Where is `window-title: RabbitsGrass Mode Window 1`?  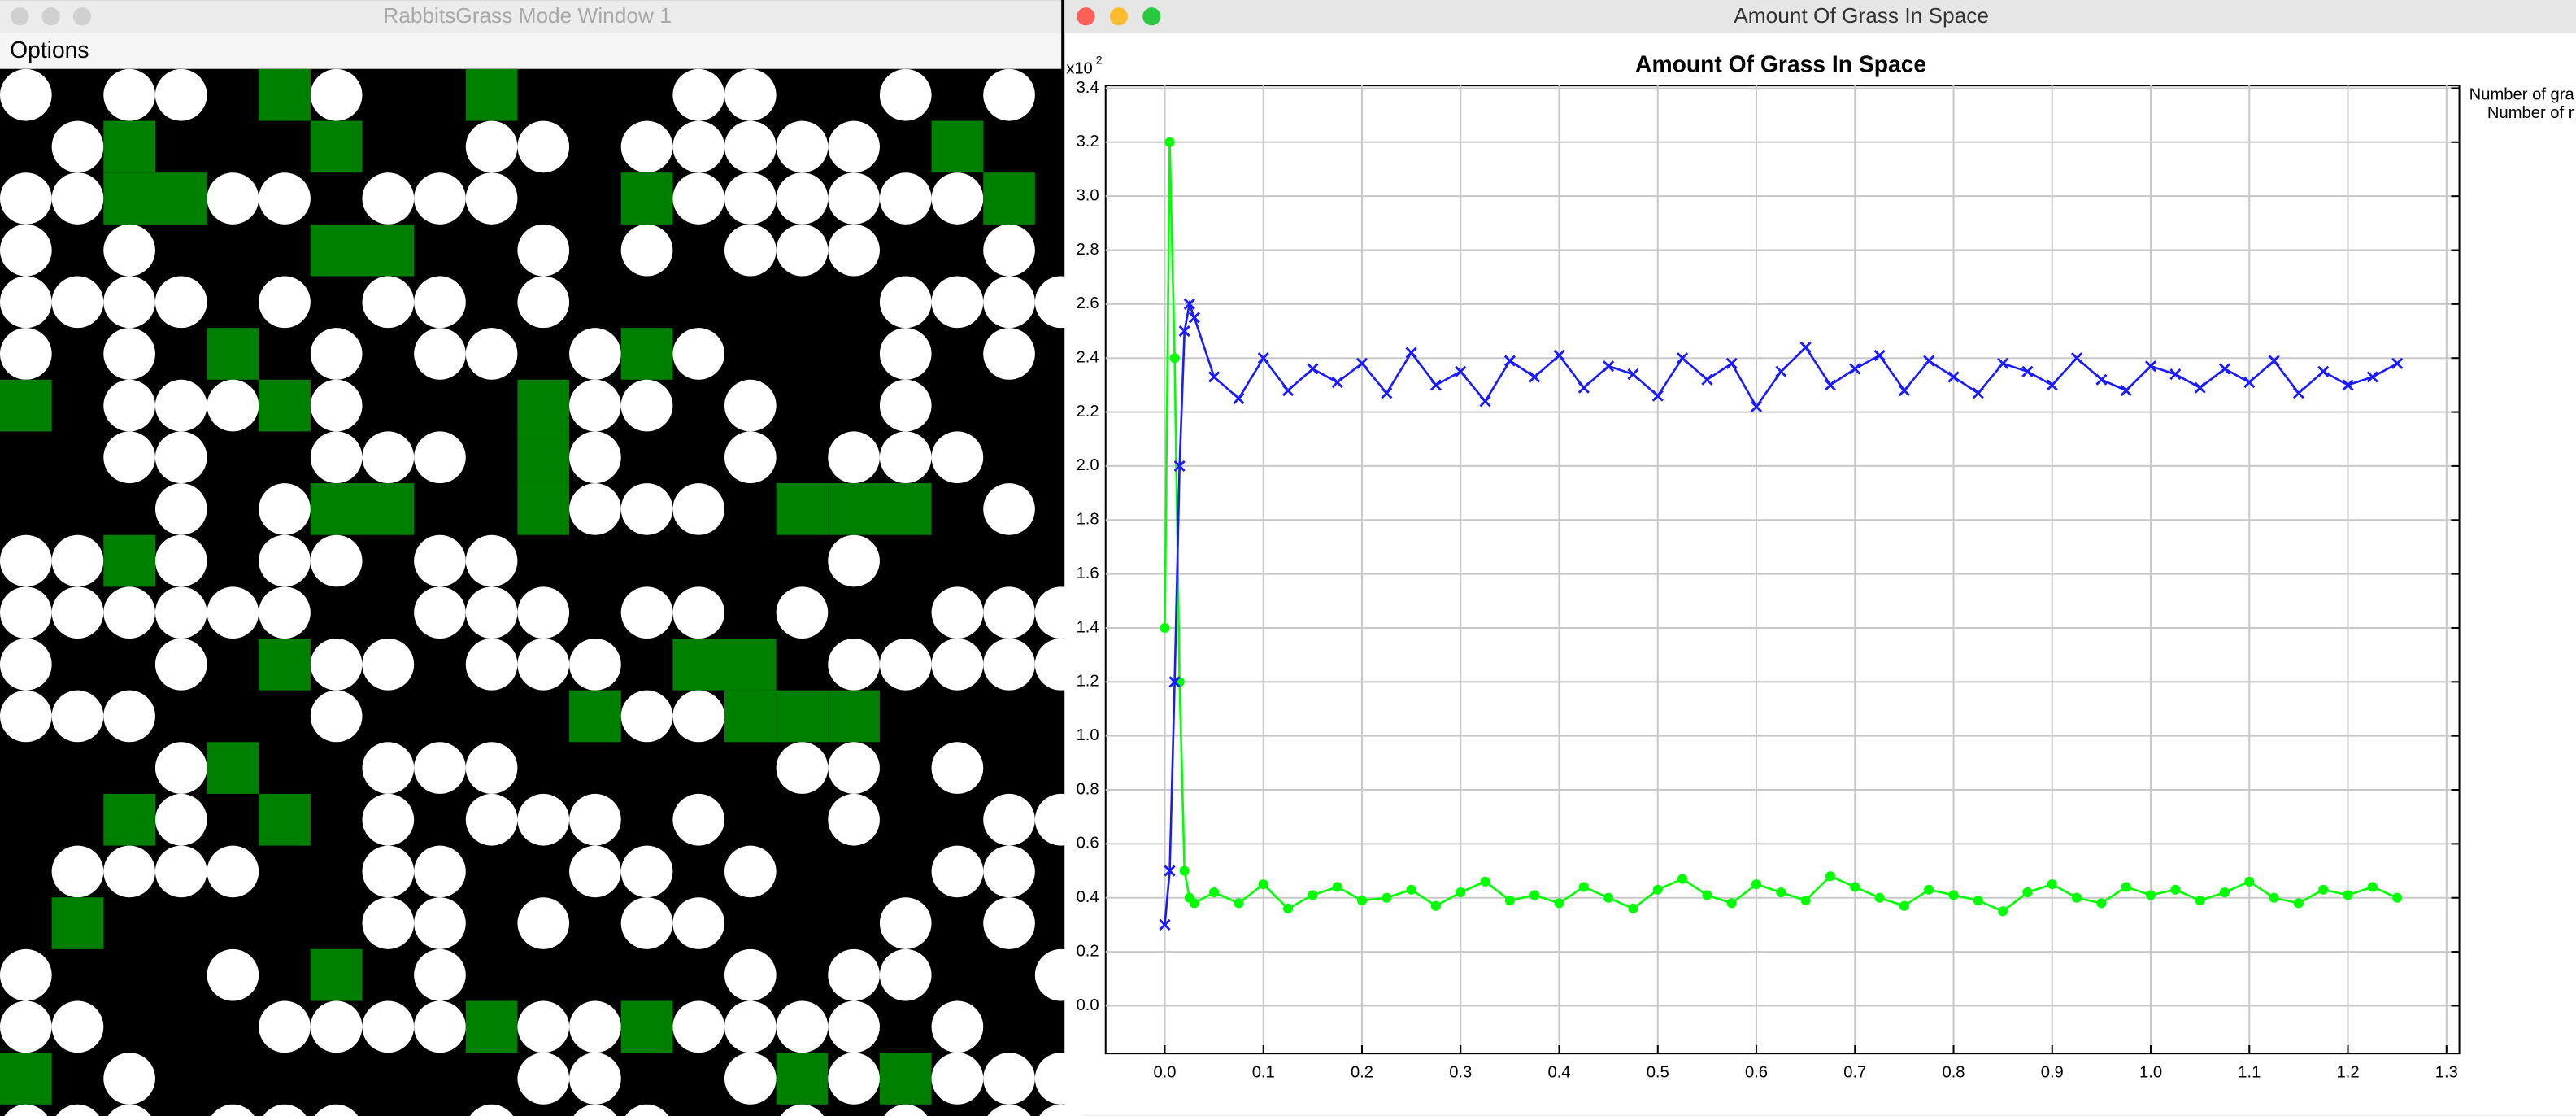
window-title: RabbitsGrass Mode Window 1 is located at coordinates (528, 15).